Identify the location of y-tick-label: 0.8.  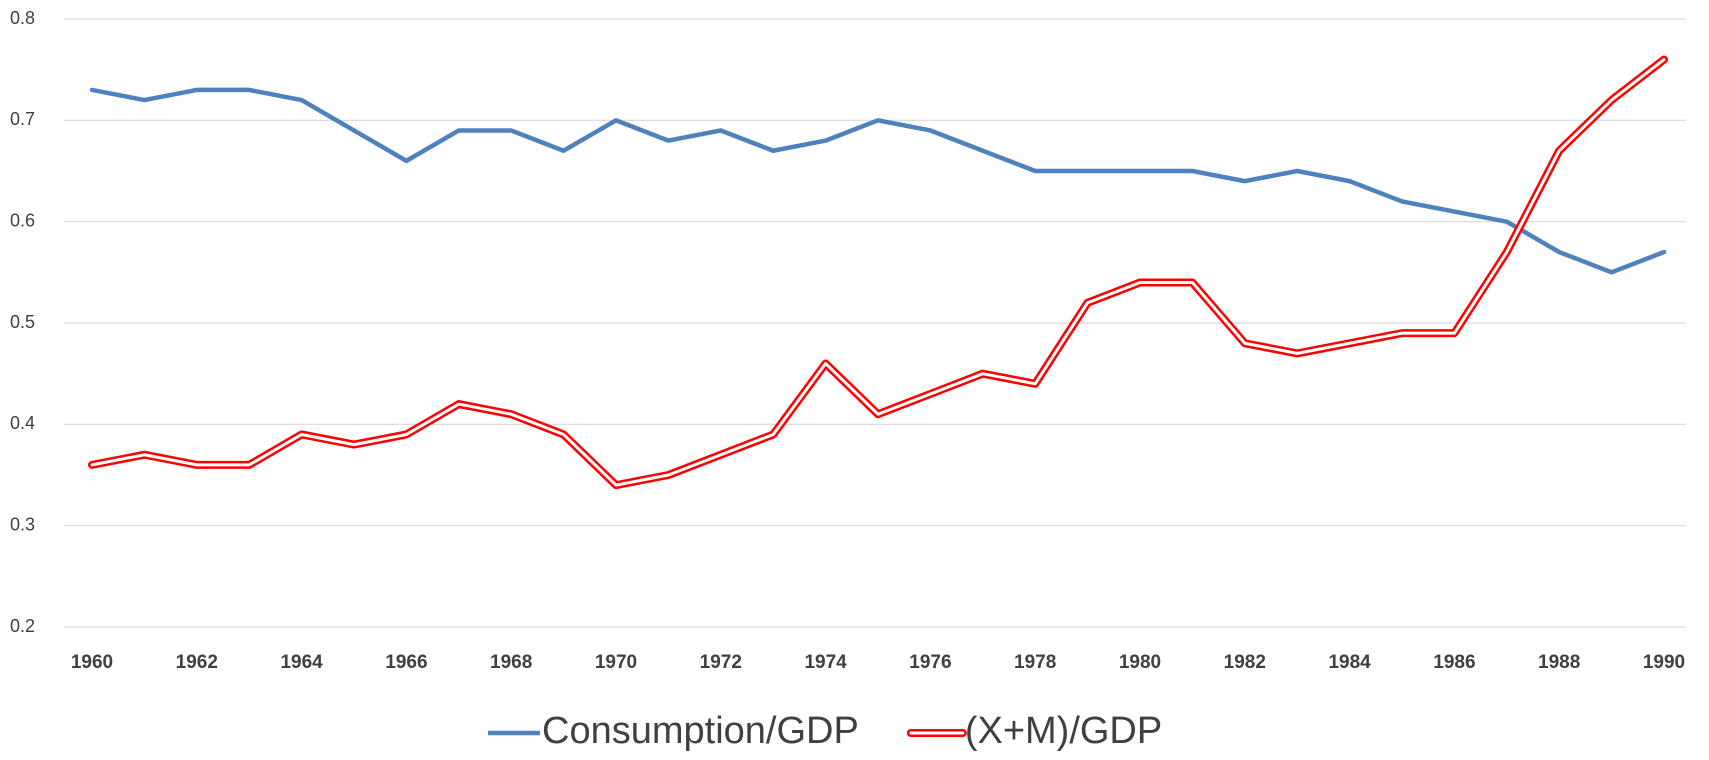
(22, 18).